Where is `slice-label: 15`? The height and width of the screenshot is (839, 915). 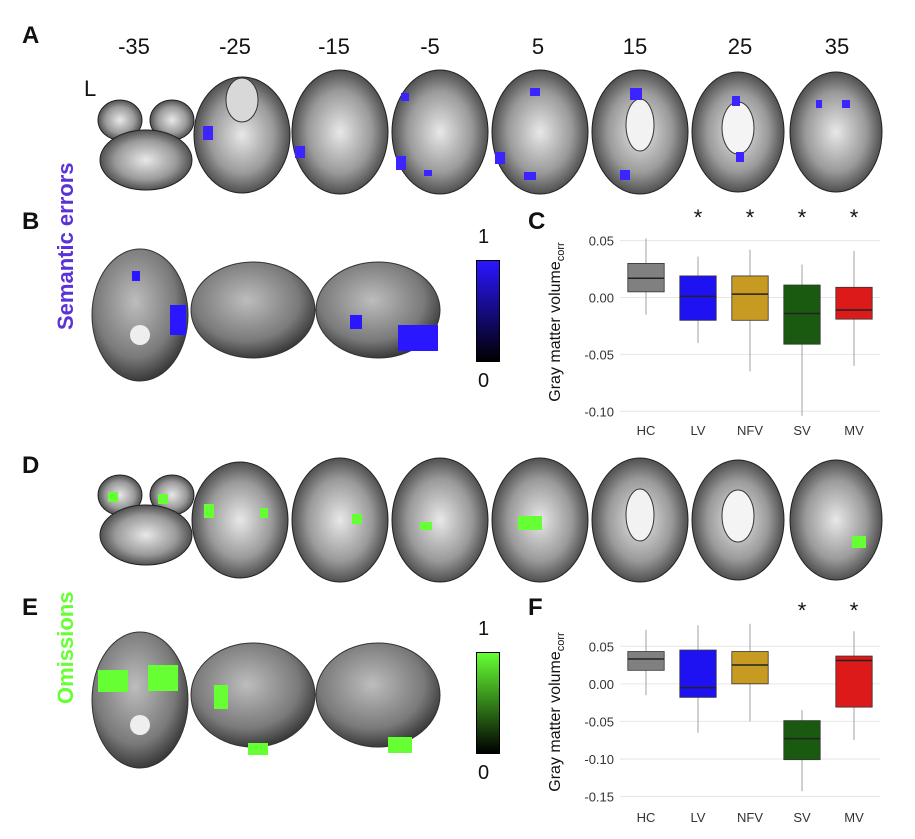
slice-label: 15 is located at coordinates (635, 46).